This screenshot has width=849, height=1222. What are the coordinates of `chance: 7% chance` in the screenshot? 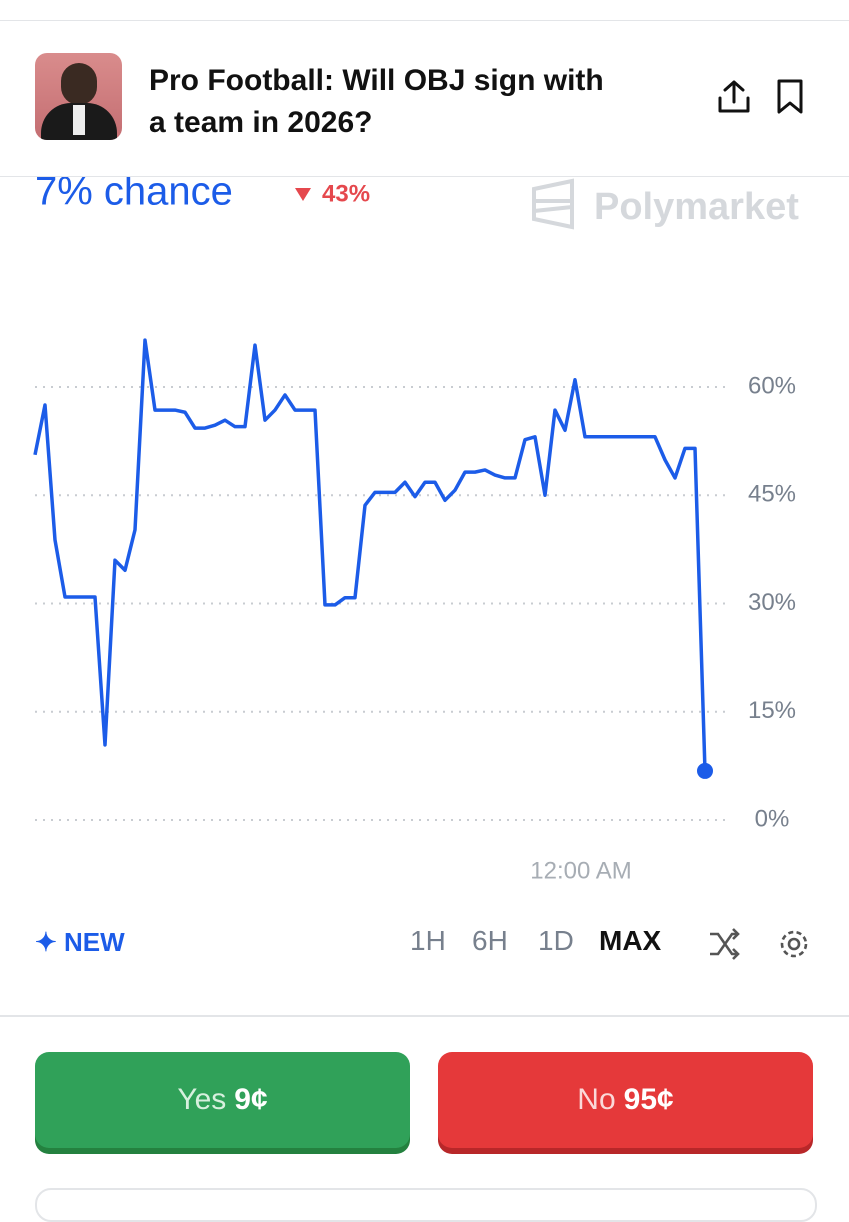 It's located at (134, 195).